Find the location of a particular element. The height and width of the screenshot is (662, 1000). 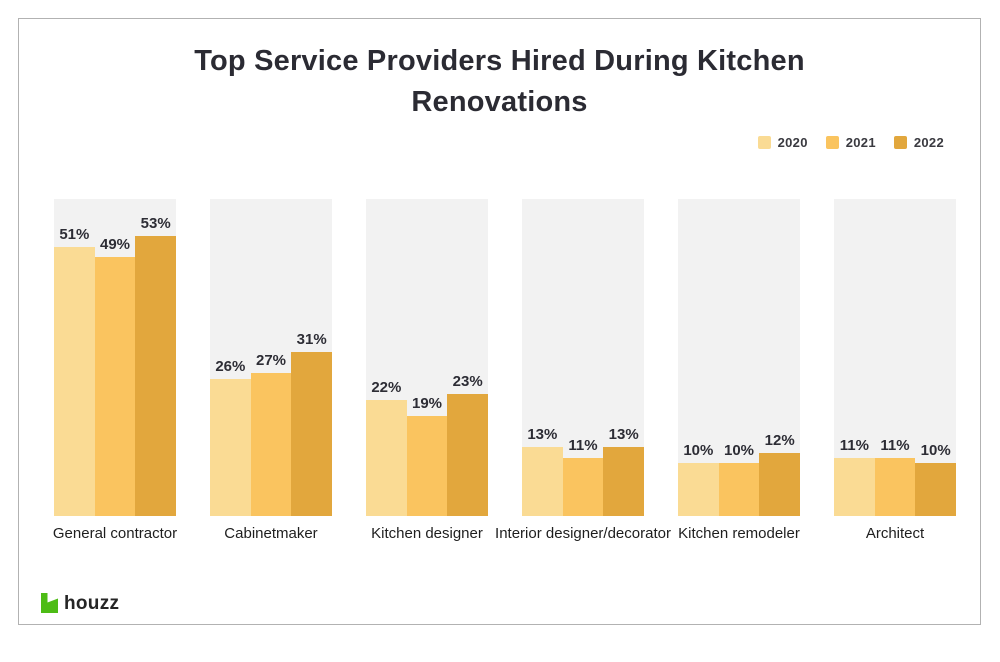

category-label-text: Interior designer/decorator is located at coordinates (583, 533).